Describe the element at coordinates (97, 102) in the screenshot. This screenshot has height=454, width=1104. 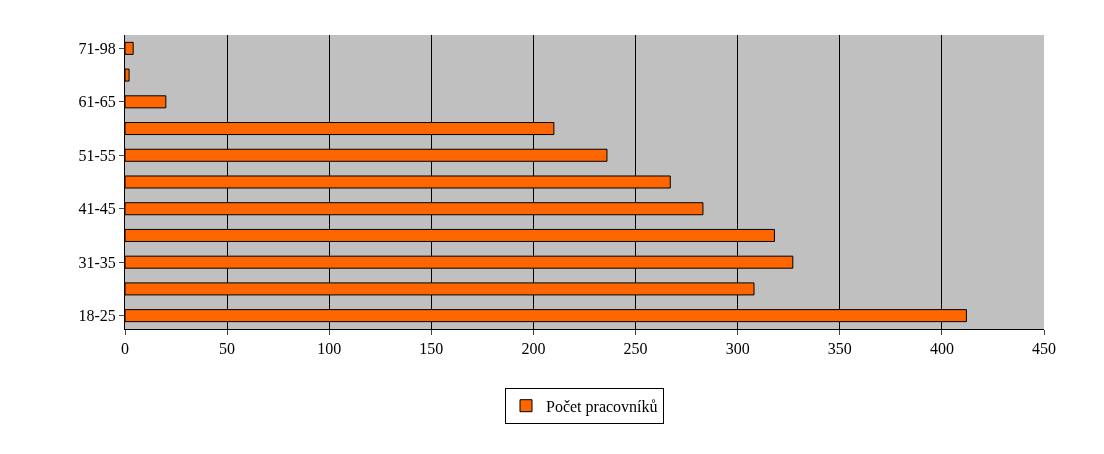
I see `y-tick-label: 61-65` at that location.